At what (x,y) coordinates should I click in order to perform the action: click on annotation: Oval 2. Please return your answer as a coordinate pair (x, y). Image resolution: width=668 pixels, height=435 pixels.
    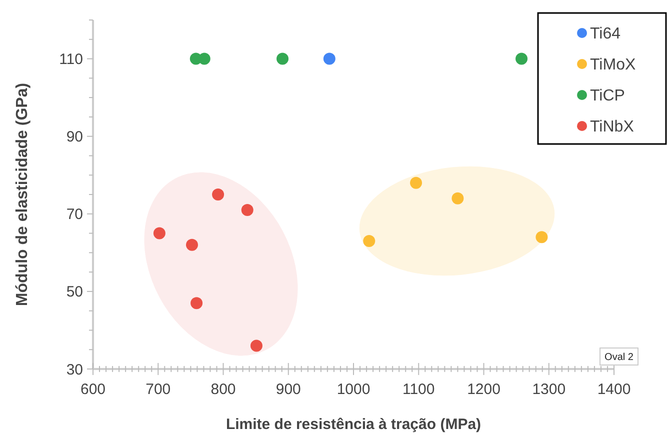
    Looking at the image, I should click on (619, 357).